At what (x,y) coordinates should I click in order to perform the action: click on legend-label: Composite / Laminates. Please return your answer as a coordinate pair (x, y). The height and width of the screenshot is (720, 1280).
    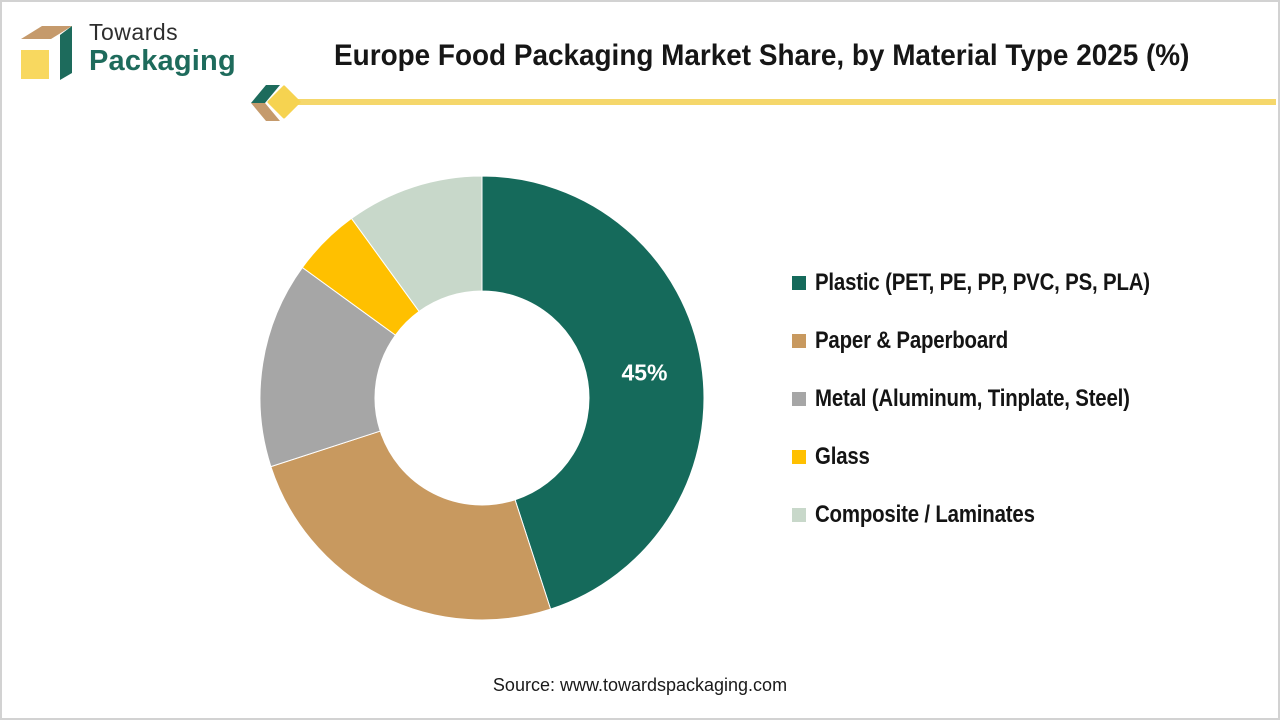
    Looking at the image, I should click on (925, 514).